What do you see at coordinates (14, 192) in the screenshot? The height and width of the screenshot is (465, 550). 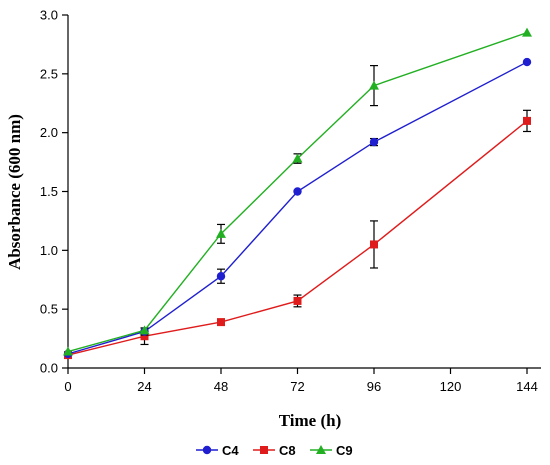 I see `y-axis-title: Absorbance (600 nm)` at bounding box center [14, 192].